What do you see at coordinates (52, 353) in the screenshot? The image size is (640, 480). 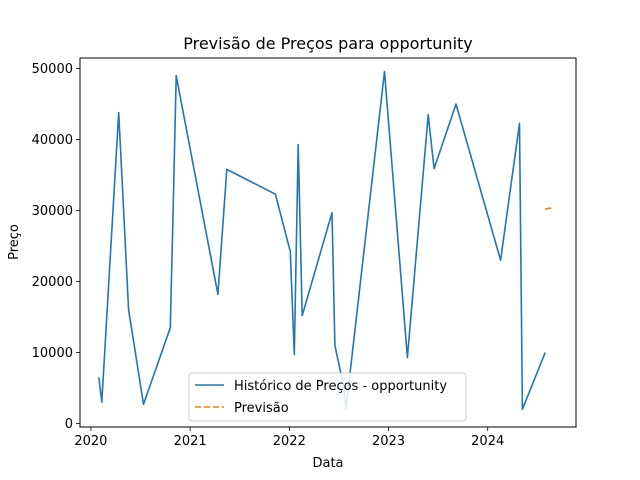 I see `y-tick-label: 10000` at bounding box center [52, 353].